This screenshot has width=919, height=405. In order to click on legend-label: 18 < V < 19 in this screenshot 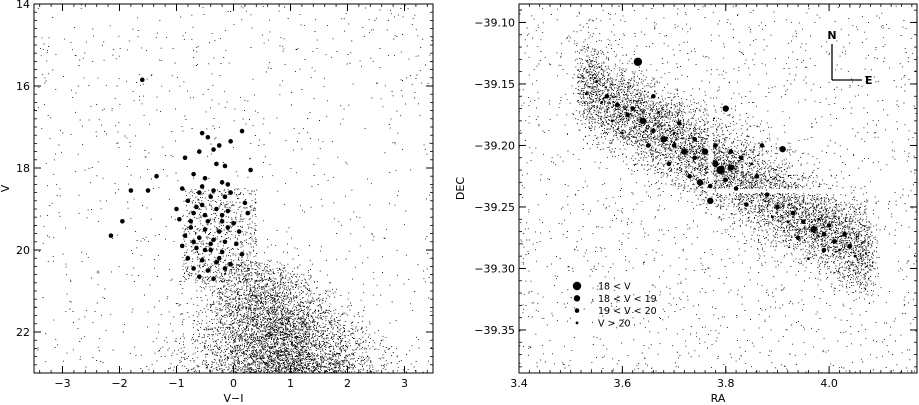, I will do `click(627, 299)`.